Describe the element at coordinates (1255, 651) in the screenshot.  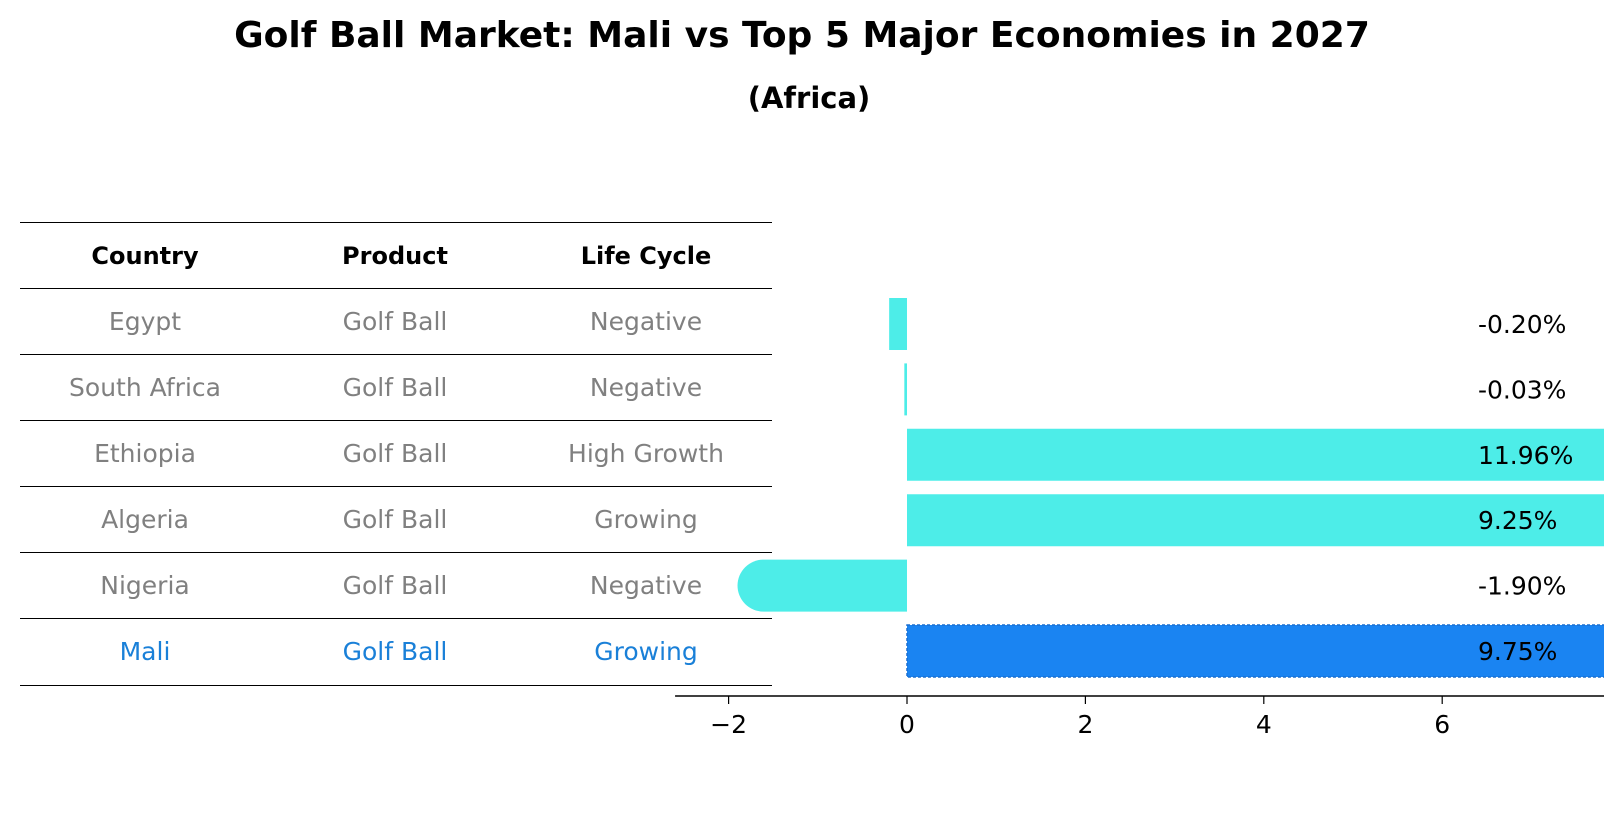
I see `bar-mali` at that location.